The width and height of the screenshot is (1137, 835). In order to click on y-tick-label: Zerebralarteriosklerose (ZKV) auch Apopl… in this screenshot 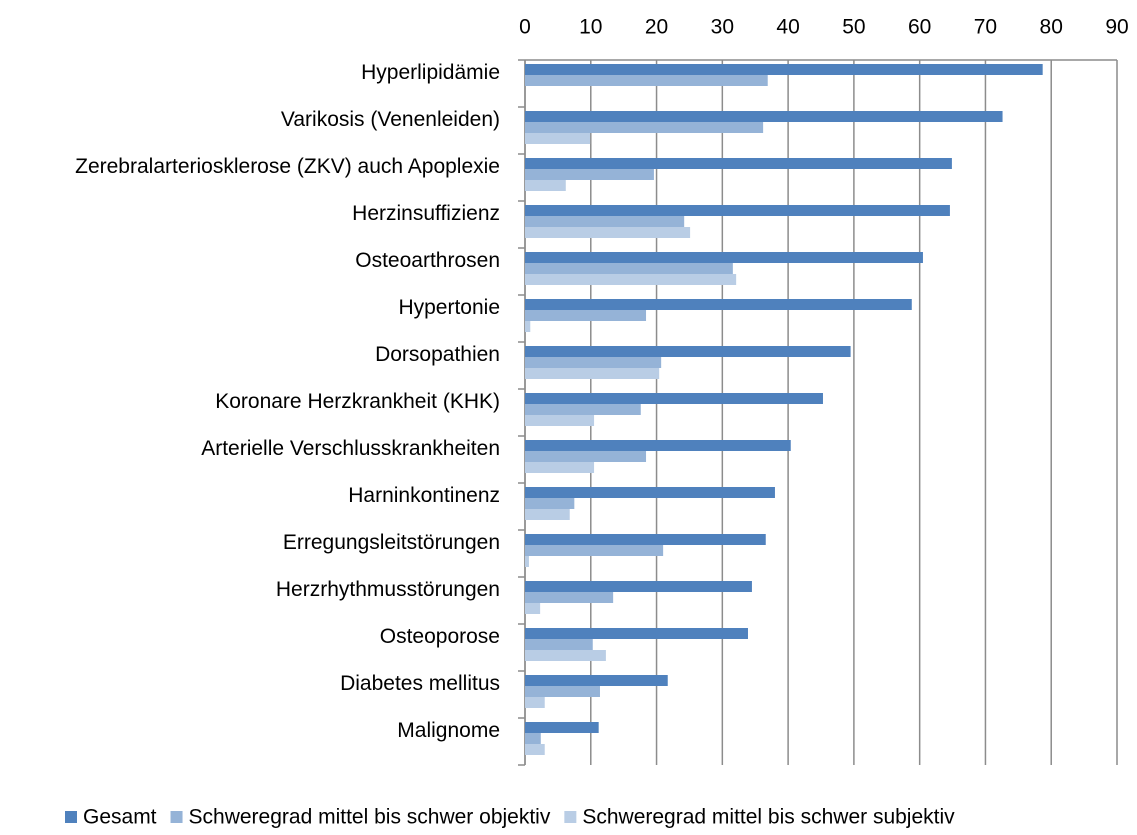, I will do `click(287, 166)`.